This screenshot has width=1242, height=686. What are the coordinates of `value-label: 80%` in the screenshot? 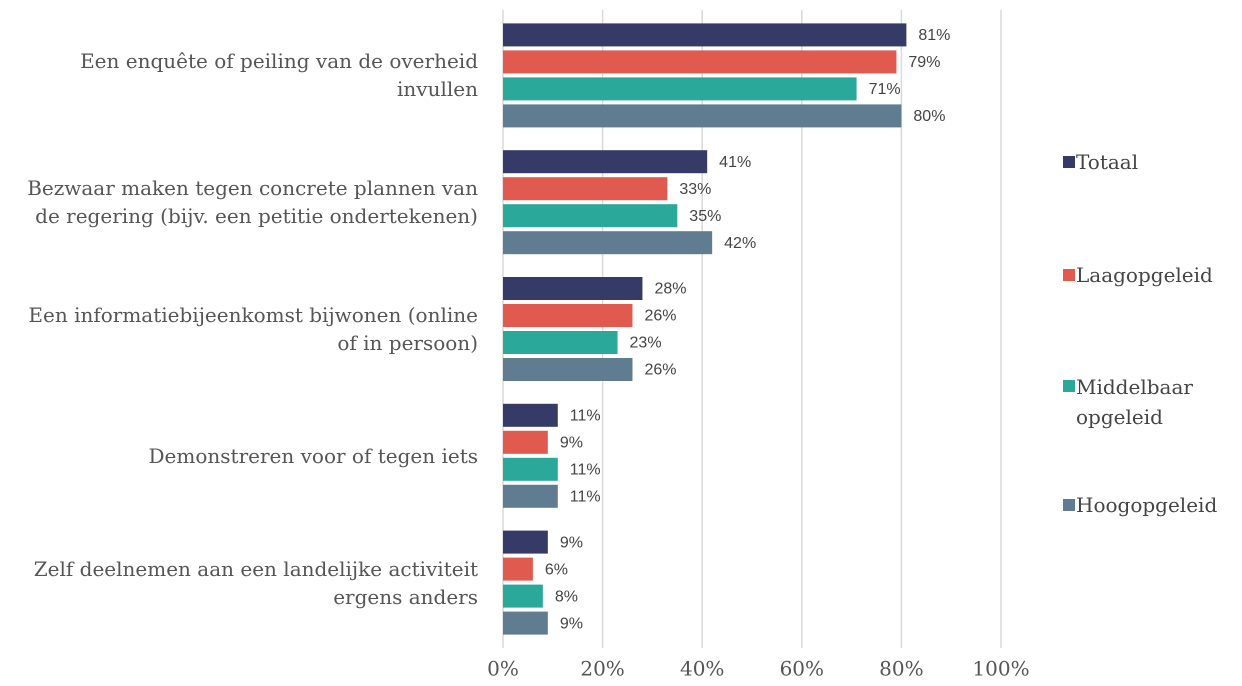 It's located at (929, 116).